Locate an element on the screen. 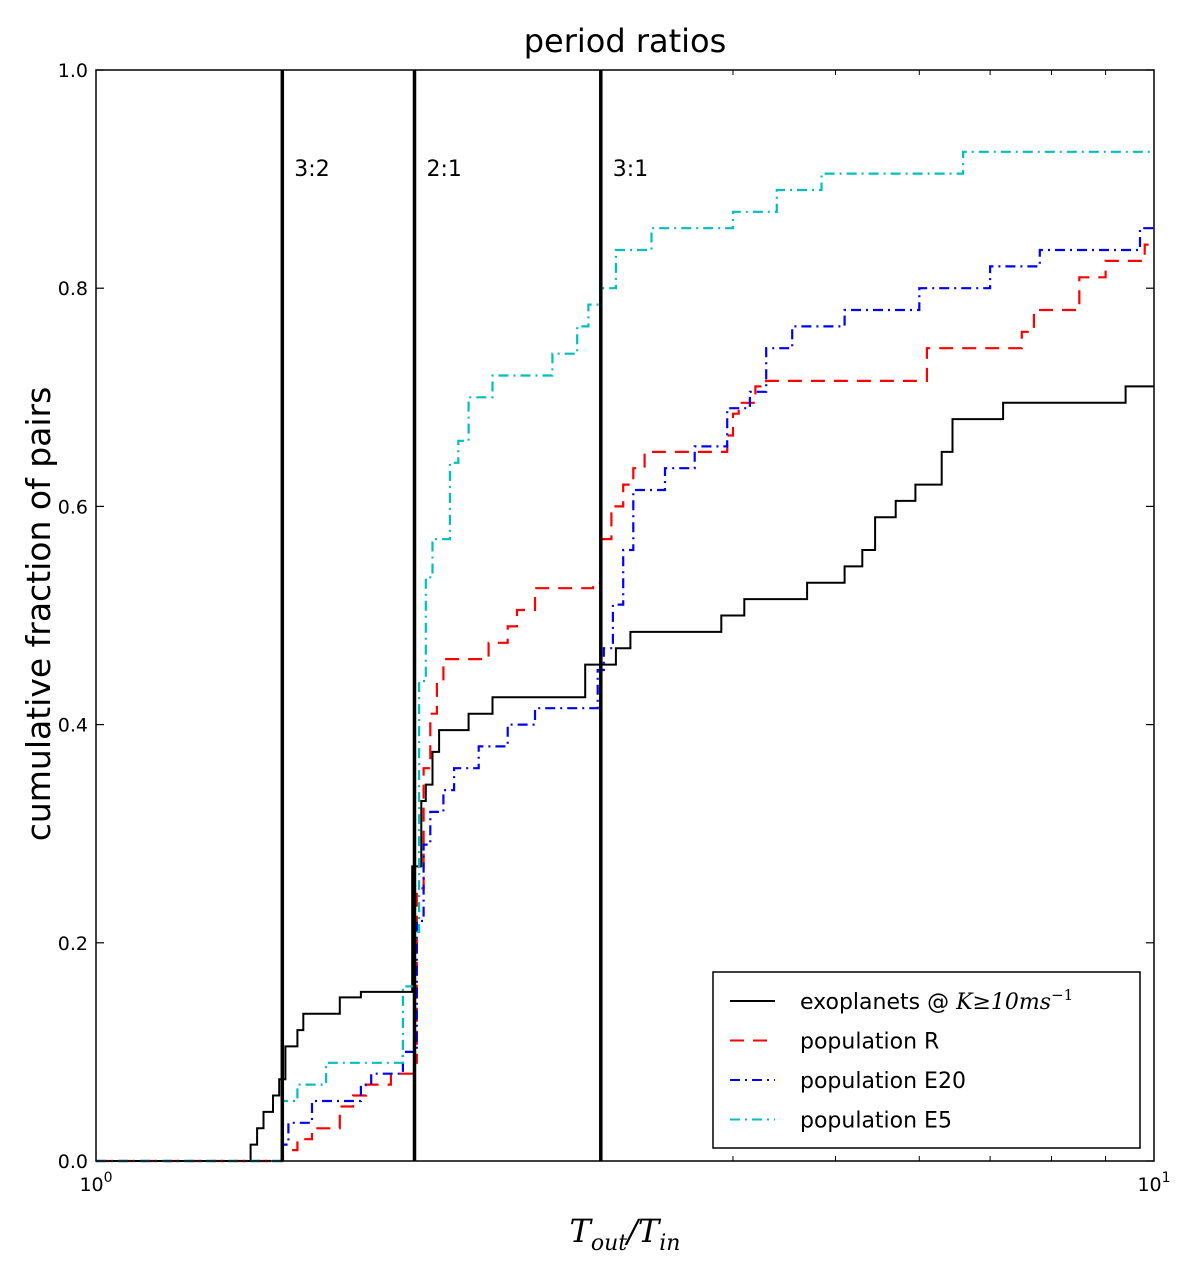 The width and height of the screenshot is (1200, 1270). y-tick-label: 1.0 is located at coordinates (73, 71).